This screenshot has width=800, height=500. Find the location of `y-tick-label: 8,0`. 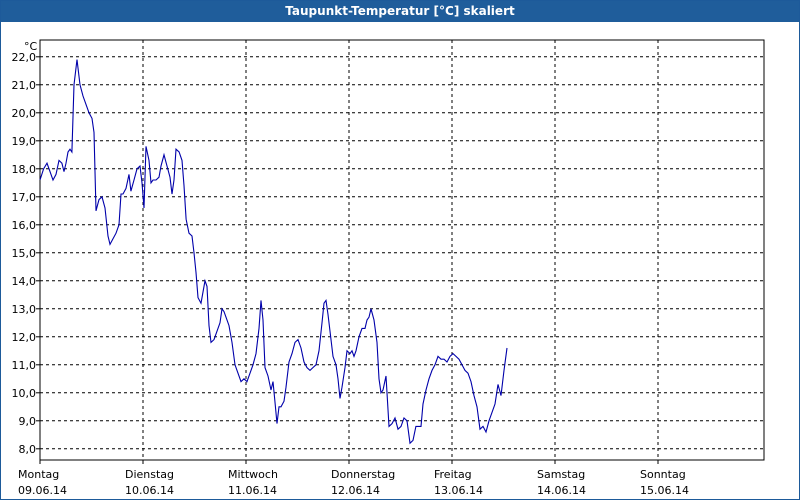

y-tick-label: 8,0 is located at coordinates (28, 449).